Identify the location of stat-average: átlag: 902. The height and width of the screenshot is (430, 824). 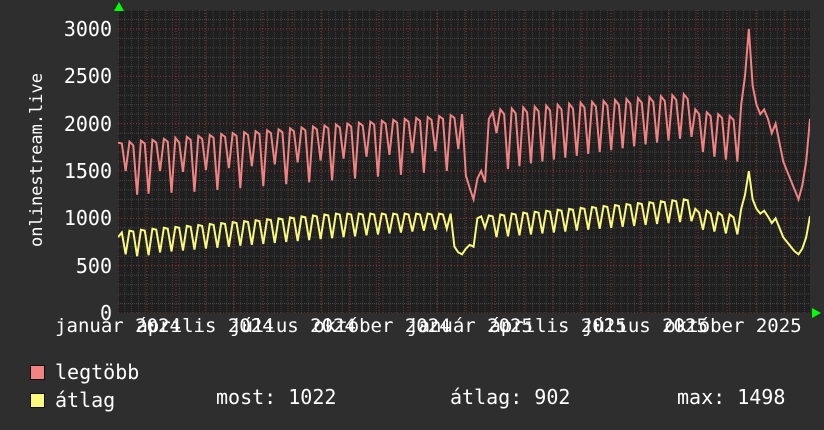
(510, 397).